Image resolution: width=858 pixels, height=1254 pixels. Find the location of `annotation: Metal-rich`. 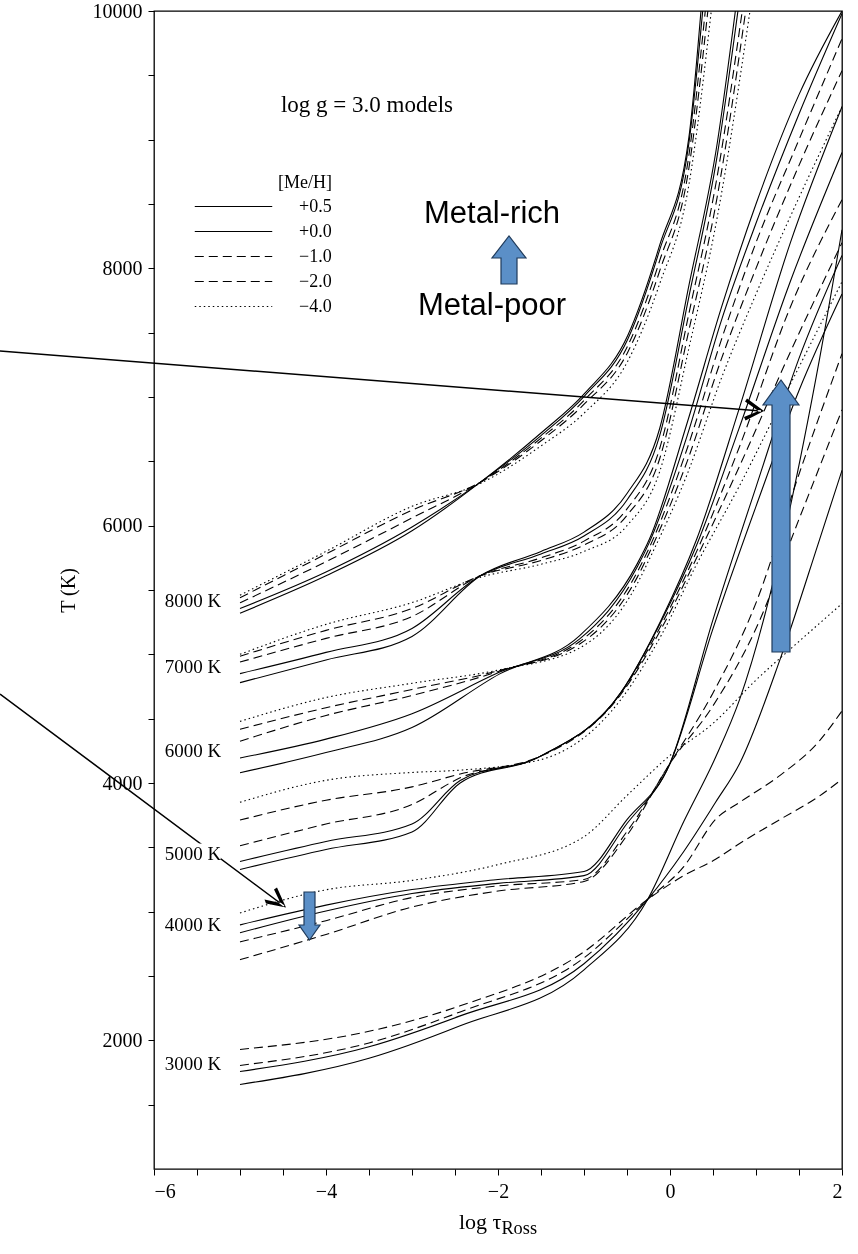

annotation: Metal-rich is located at coordinates (492, 212).